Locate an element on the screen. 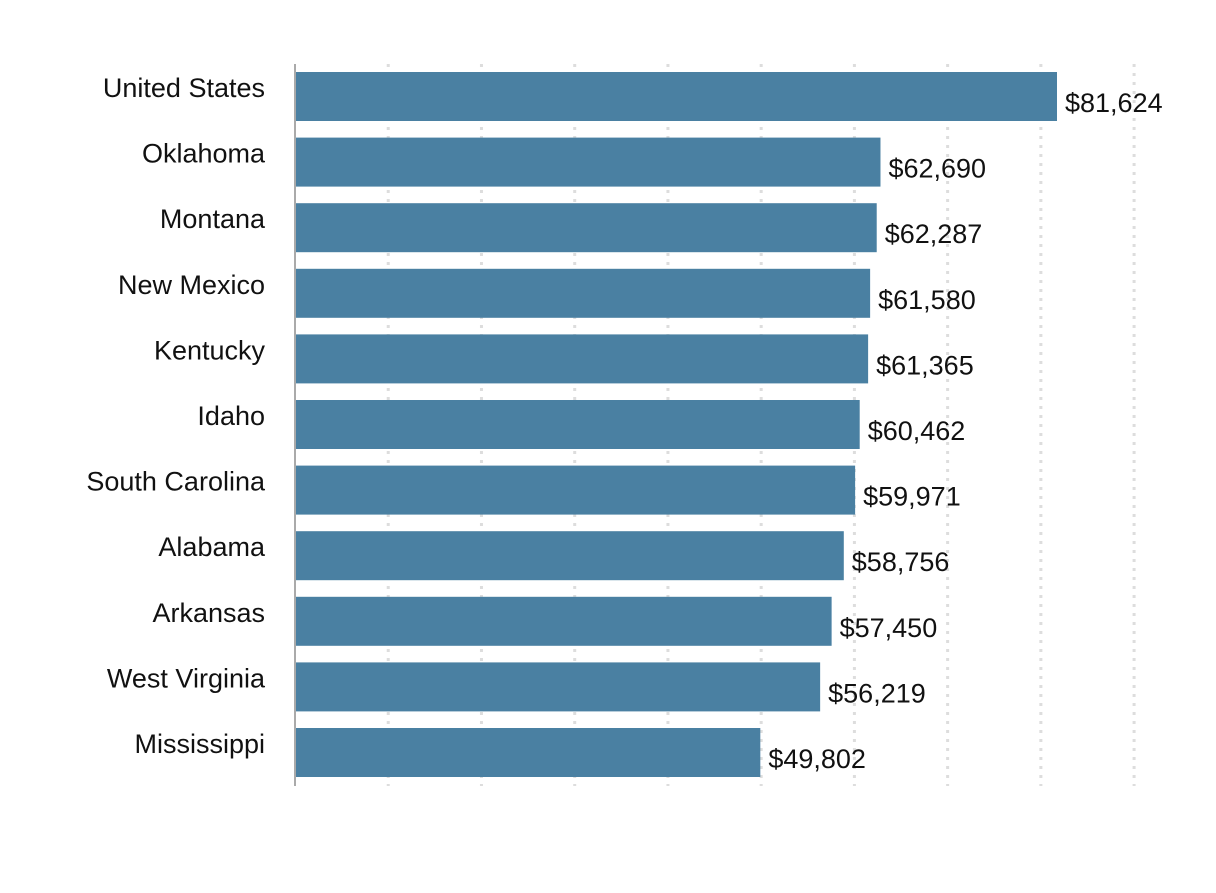 The width and height of the screenshot is (1216, 893). value-label: $62,287 is located at coordinates (934, 234).